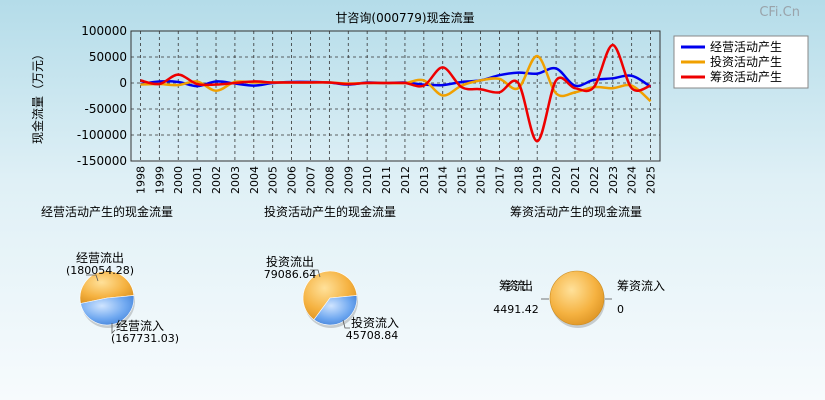 This screenshot has height=400, width=825. I want to click on pie-slice-value: 79086.64, so click(290, 274).